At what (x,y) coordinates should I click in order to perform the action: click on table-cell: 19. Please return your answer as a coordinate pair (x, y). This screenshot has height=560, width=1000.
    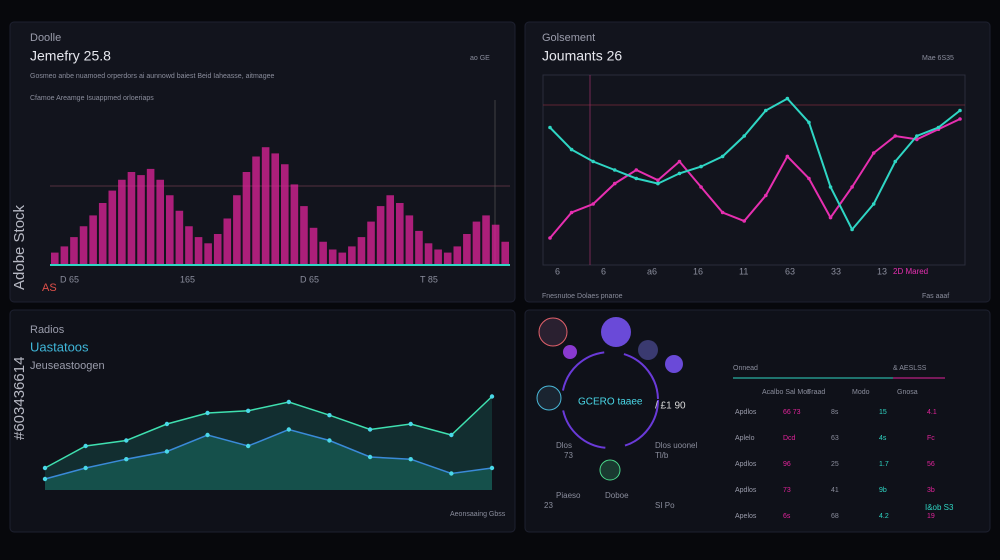
    Looking at the image, I should click on (931, 516).